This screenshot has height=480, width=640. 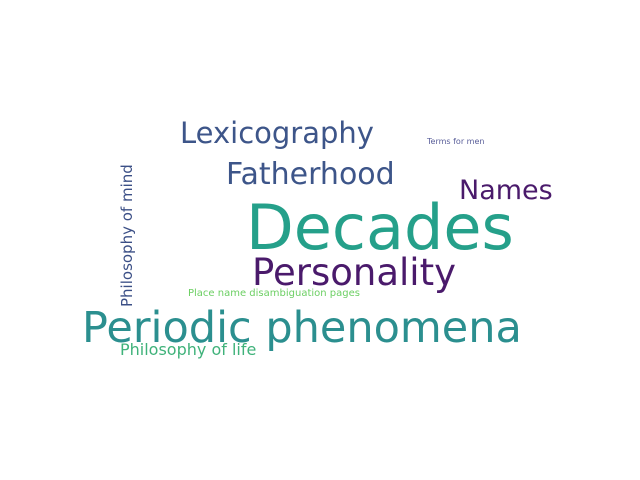 I want to click on word-philosophy-of-life: Philosophy of life, so click(x=188, y=349).